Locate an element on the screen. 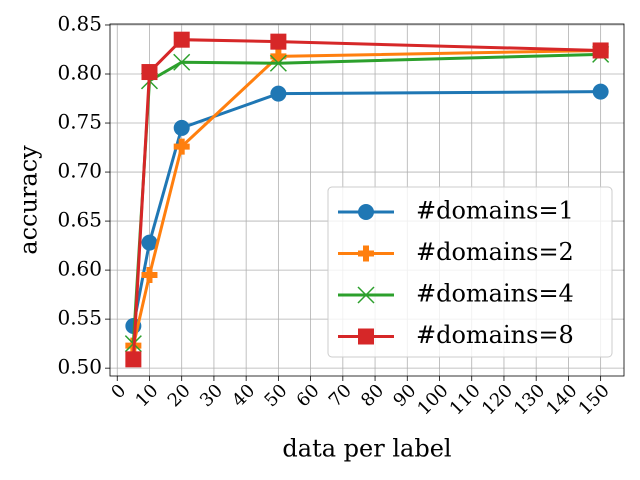  legend-label: #domains=1 is located at coordinates (495, 211).